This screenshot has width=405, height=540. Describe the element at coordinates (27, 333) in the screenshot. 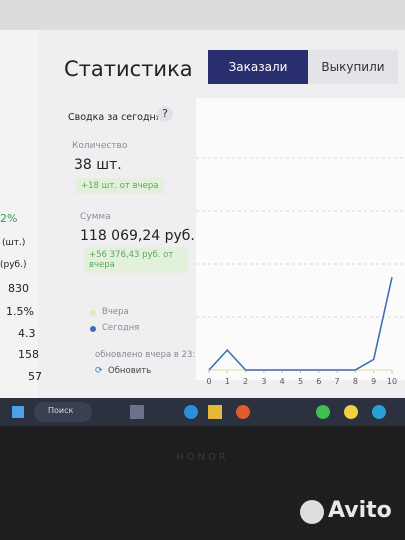

I see `left-item: 4.3` at that location.